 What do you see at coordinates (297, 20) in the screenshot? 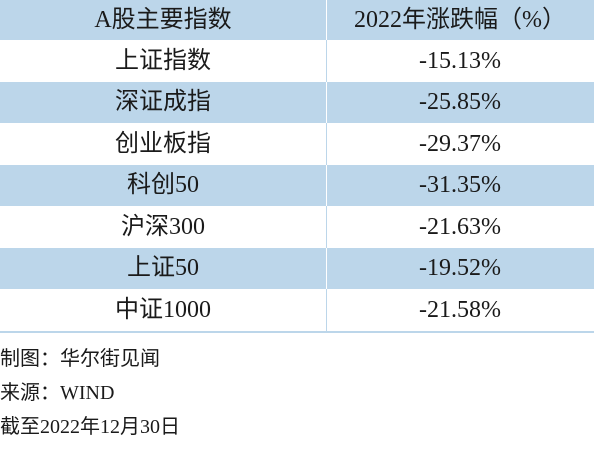
I see `table-header-row: A股主要指数 2022年涨跌幅（%）` at bounding box center [297, 20].